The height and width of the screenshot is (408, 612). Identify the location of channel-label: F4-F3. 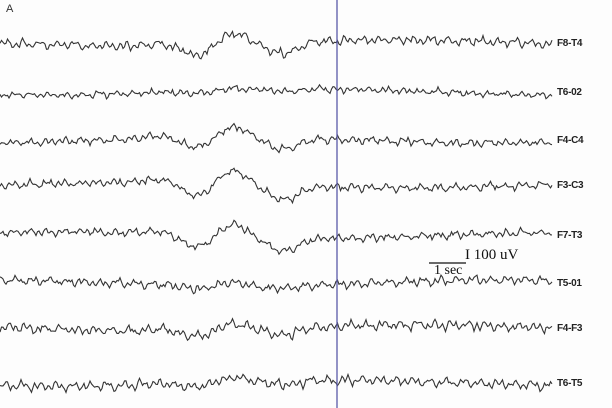
(570, 328).